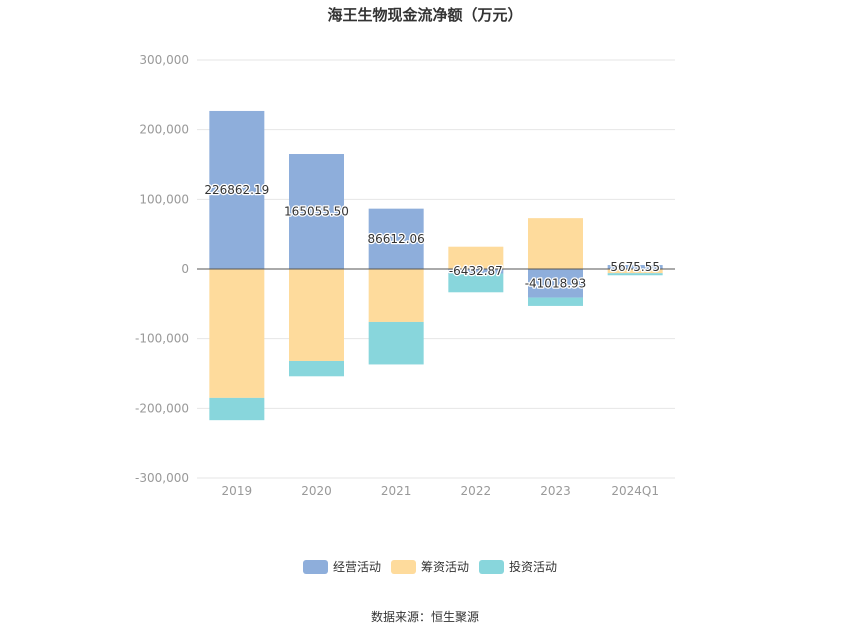  I want to click on data-label: -6432.87, so click(476, 271).